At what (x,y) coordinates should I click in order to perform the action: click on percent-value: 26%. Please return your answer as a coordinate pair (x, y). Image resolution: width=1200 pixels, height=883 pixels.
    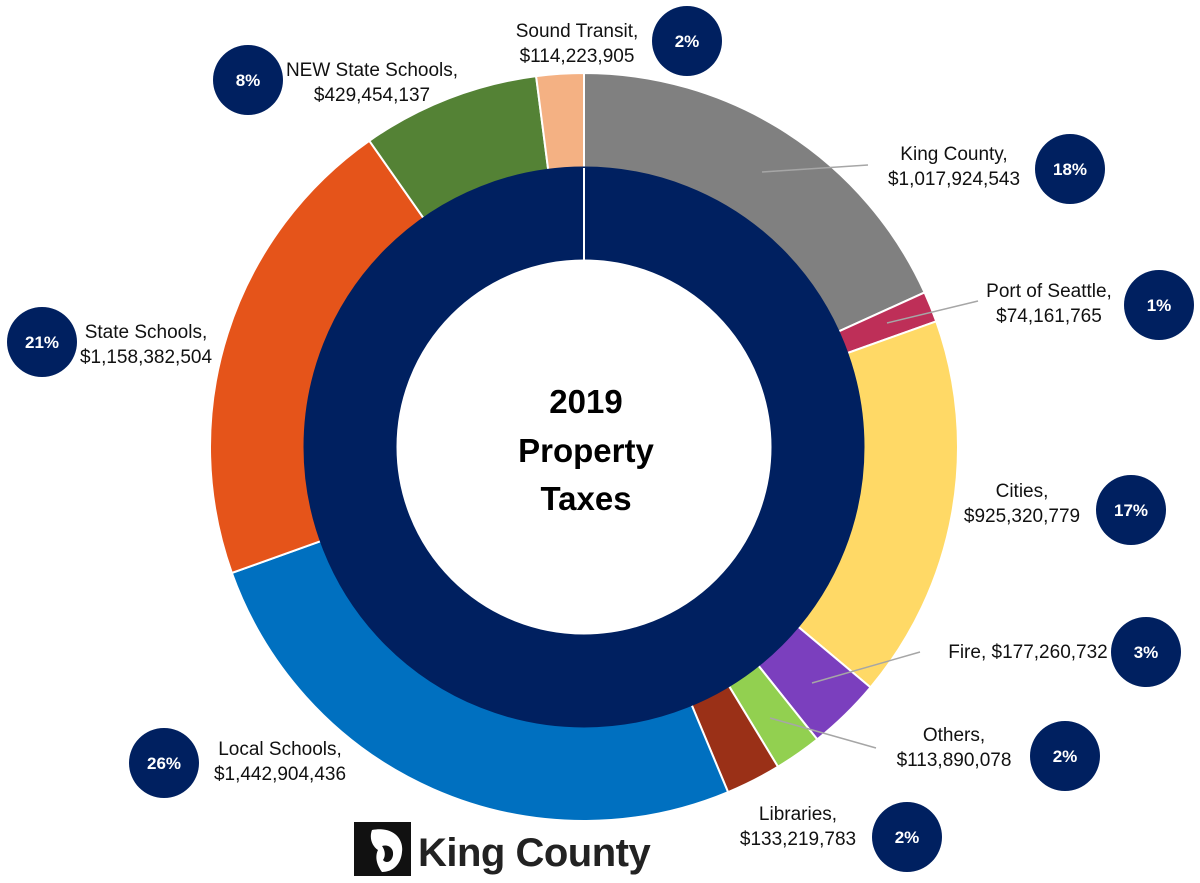
    Looking at the image, I should click on (164, 763).